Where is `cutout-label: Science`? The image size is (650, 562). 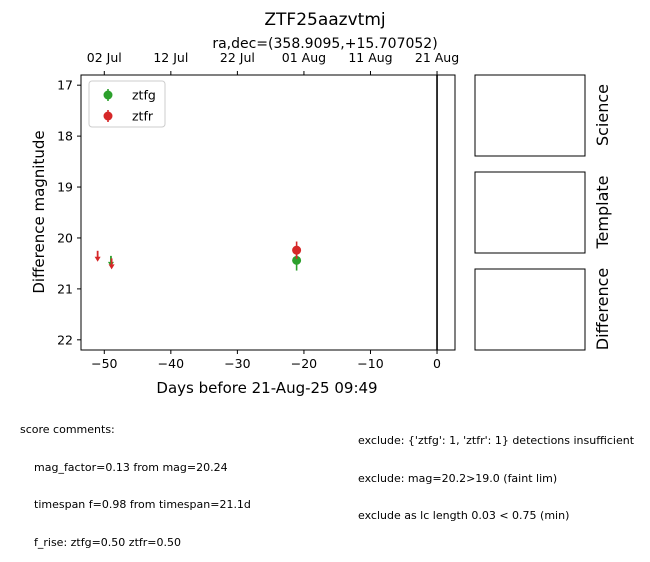 cutout-label: Science is located at coordinates (602, 115).